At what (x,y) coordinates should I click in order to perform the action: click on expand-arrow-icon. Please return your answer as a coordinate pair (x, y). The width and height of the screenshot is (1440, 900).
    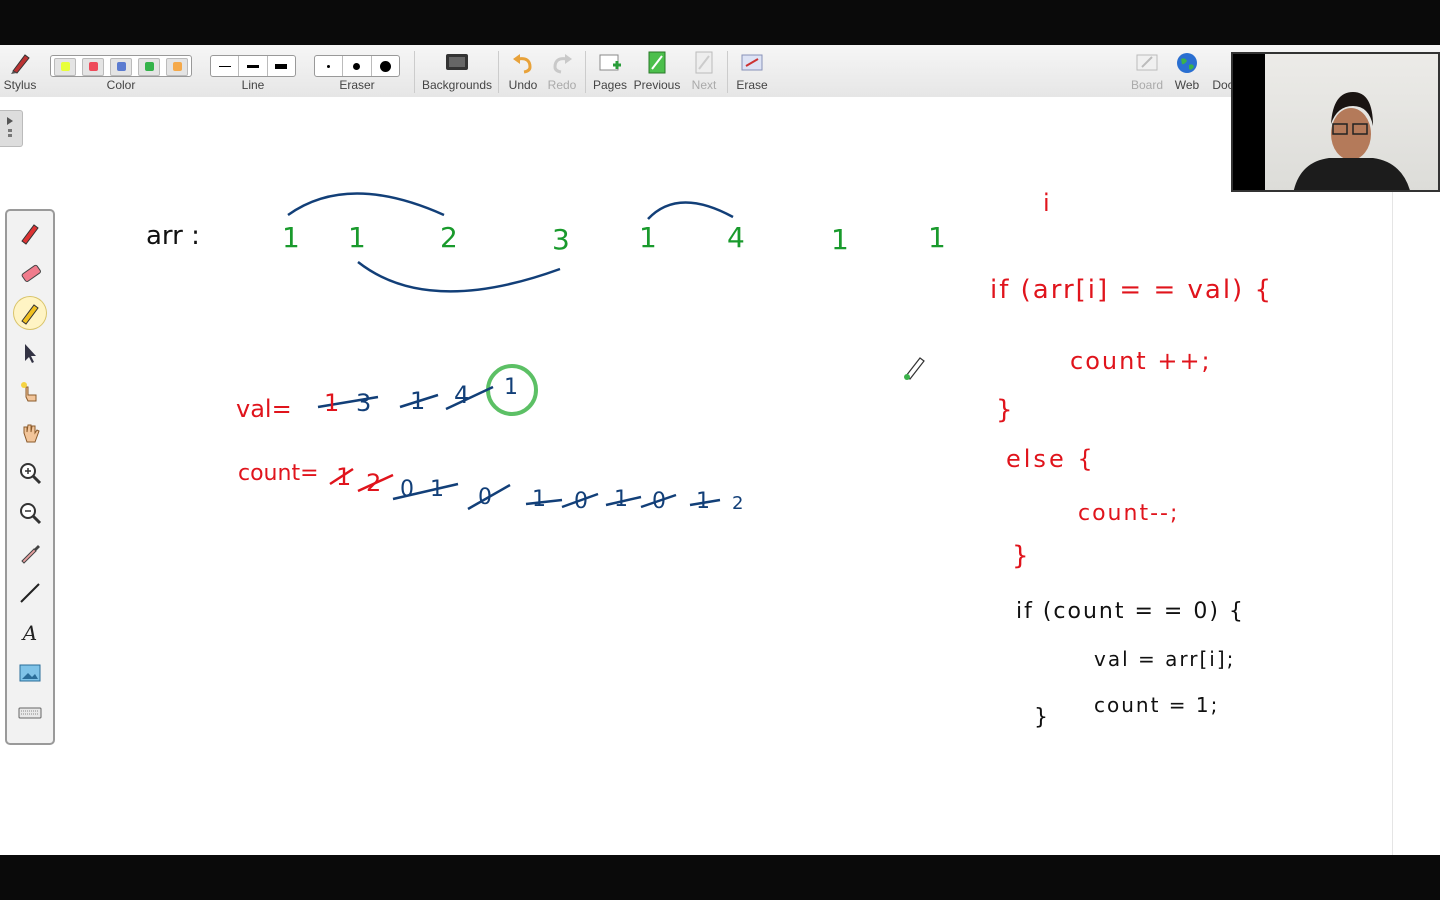
    Looking at the image, I should click on (10, 127).